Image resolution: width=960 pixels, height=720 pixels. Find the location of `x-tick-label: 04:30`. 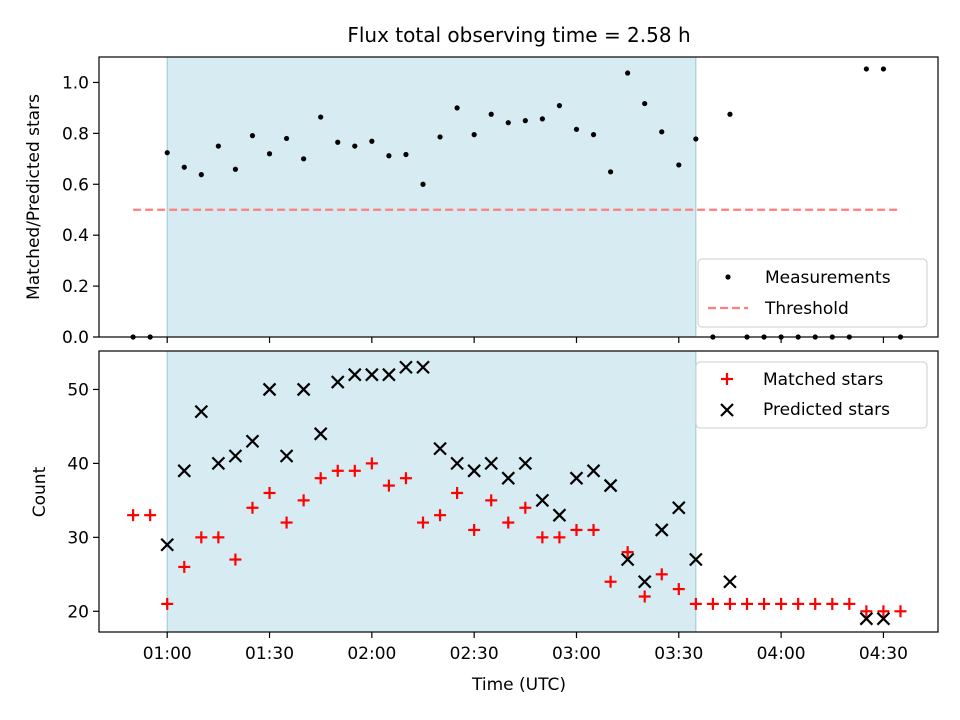

x-tick-label: 04:30 is located at coordinates (883, 654).